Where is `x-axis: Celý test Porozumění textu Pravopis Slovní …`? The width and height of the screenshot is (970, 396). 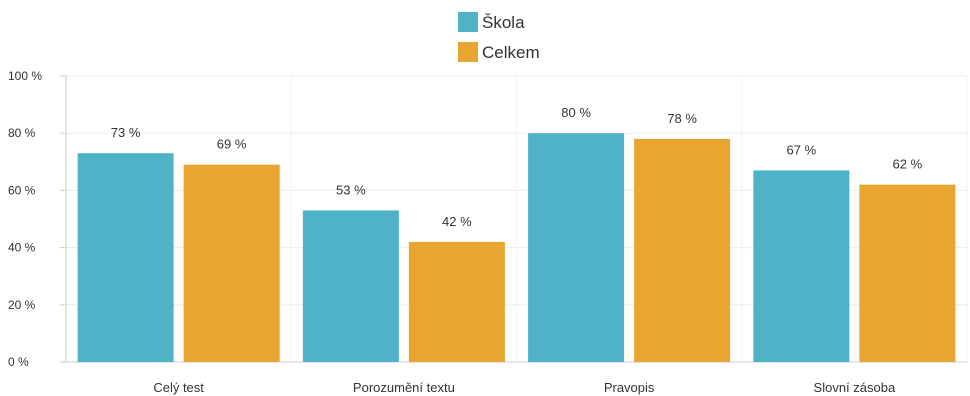 x-axis: Celý test Porozumění textu Pravopis Slovní … is located at coordinates (524, 387).